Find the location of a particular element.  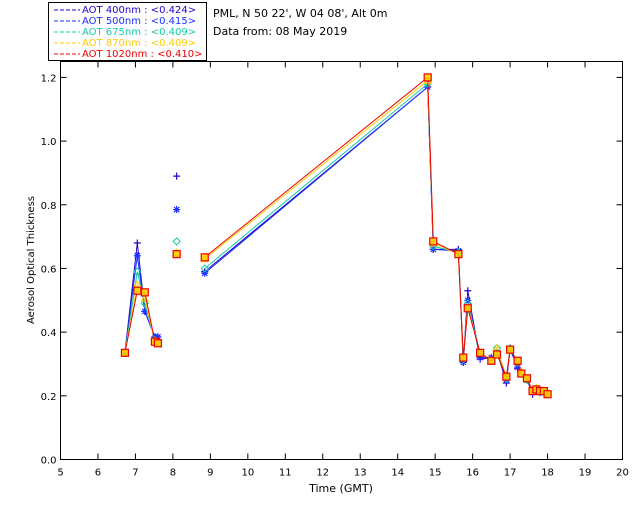

x-tick-label: 13 is located at coordinates (360, 473).